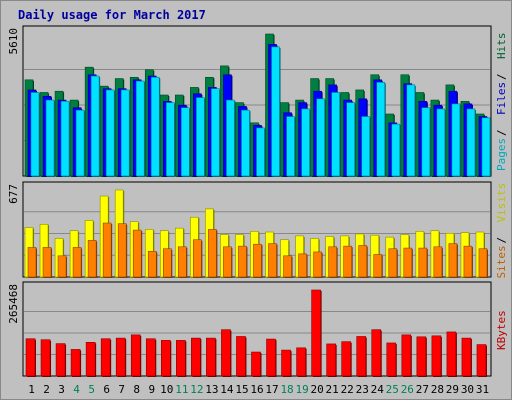 This screenshot has width=512, height=400. Describe the element at coordinates (76, 389) in the screenshot. I see `x-tick-label-day-4: 4` at that location.